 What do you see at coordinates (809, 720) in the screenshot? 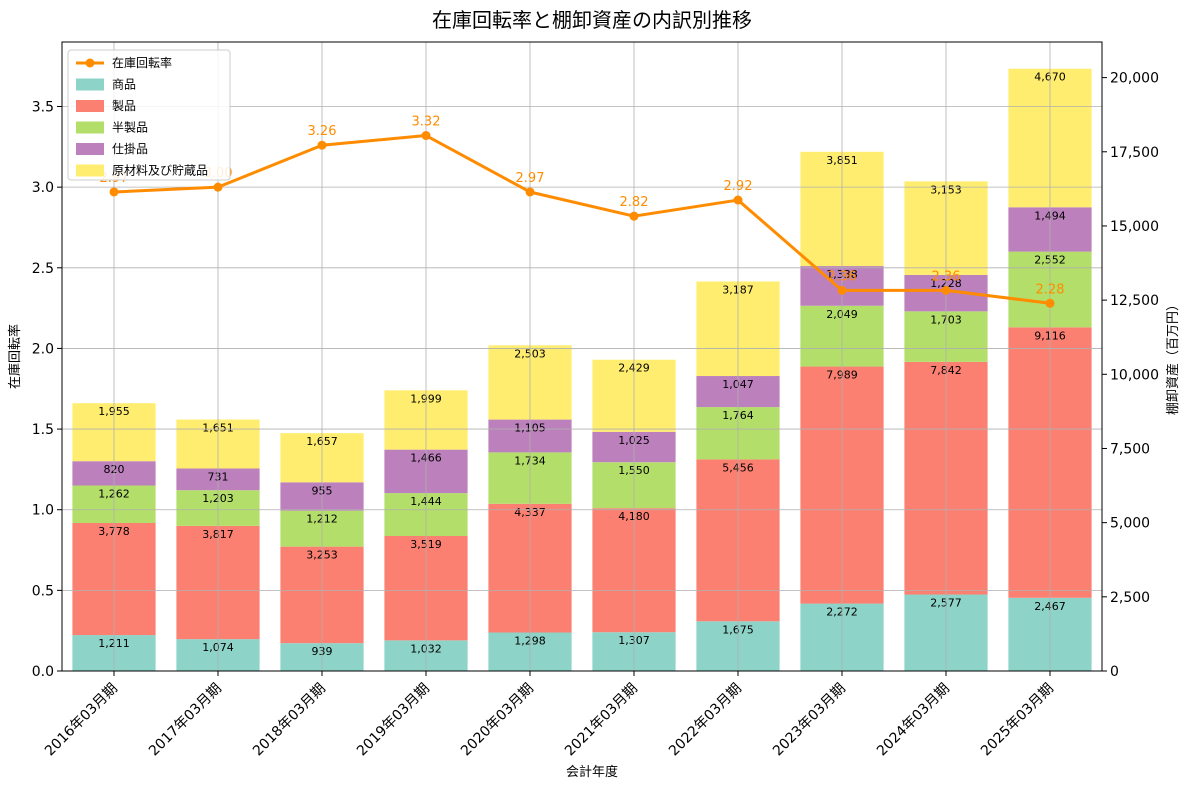
I see `x-tick-label: 2023年03月期` at bounding box center [809, 720].